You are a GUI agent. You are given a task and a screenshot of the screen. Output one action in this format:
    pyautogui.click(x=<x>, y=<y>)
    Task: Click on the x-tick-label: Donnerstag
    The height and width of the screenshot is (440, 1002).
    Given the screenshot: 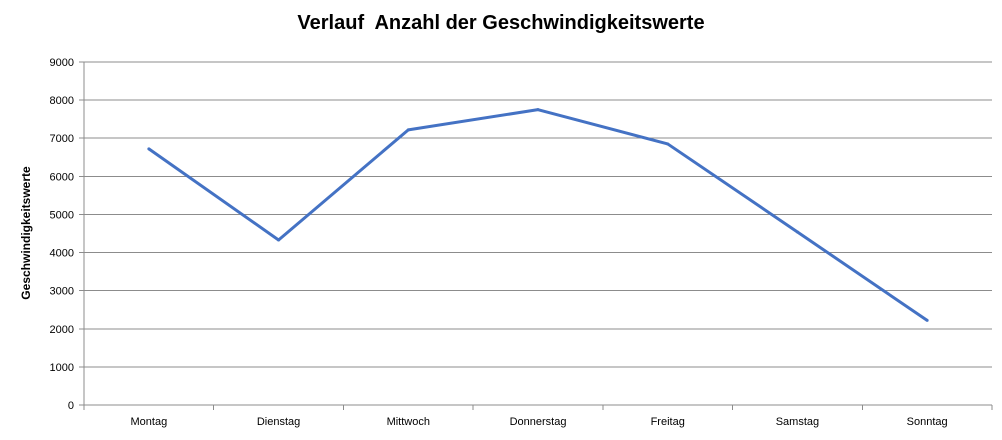 What is the action you would take?
    pyautogui.click(x=538, y=422)
    